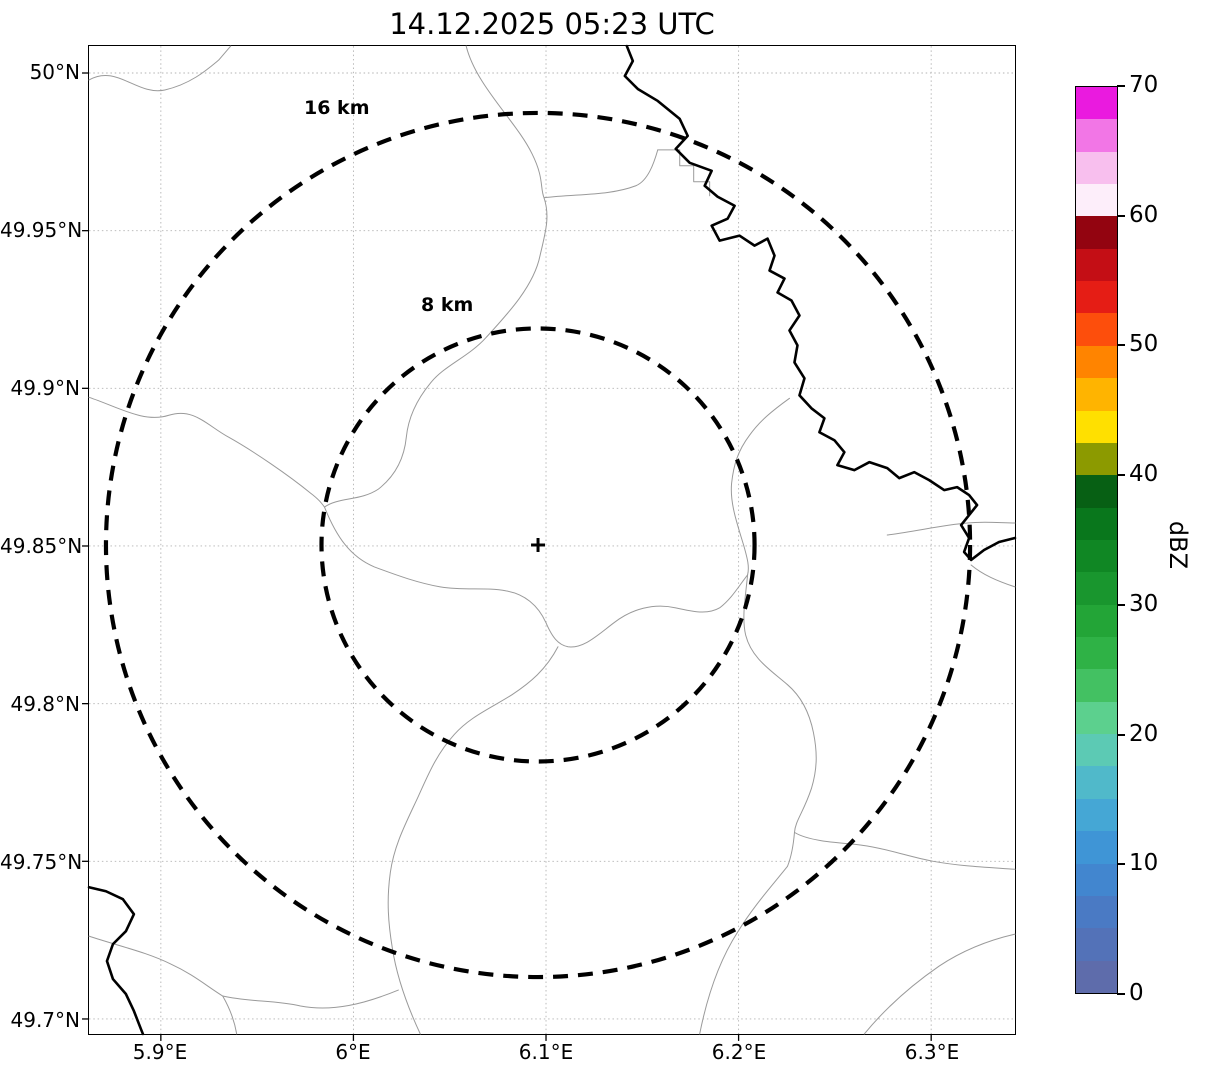  What do you see at coordinates (337, 108) in the screenshot?
I see `ring-label-16km: 16 km` at bounding box center [337, 108].